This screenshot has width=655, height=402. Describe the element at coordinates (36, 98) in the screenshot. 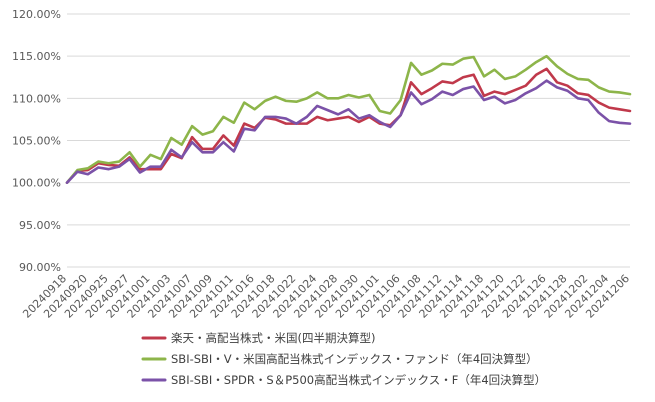

I see `y-tick-label: 110.00%` at that location.